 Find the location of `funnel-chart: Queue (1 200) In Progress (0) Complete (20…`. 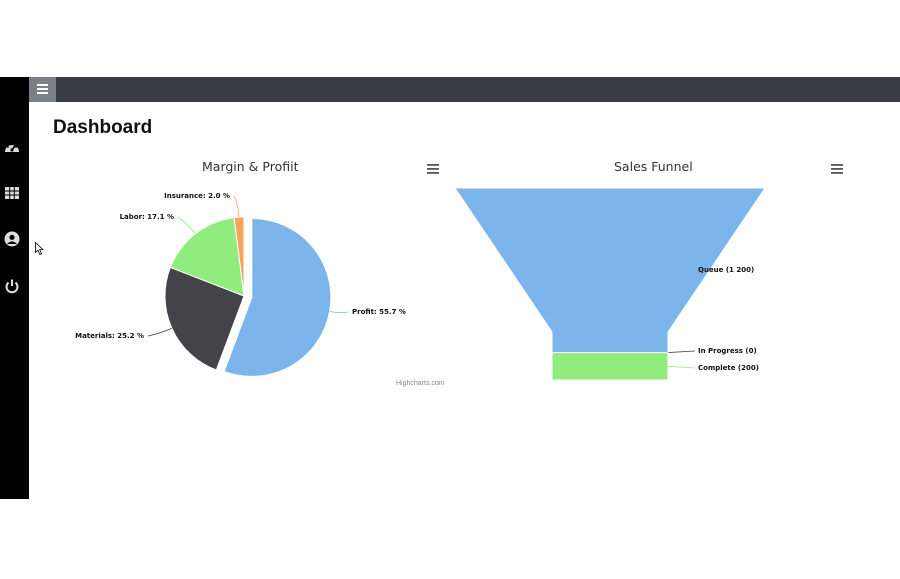

funnel-chart: Queue (1 200) In Progress (0) Complete (20… is located at coordinates (610, 284).